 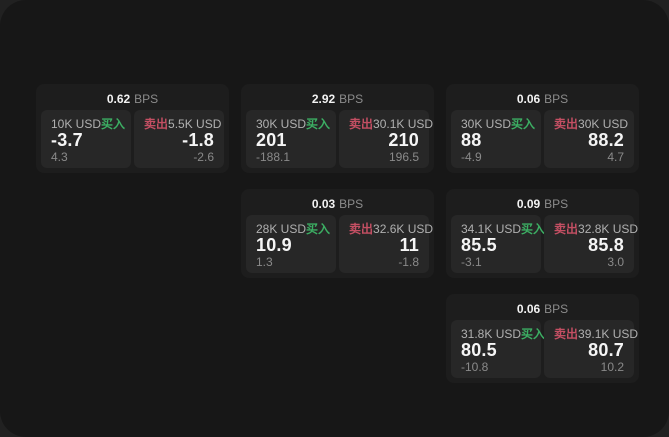 I want to click on bps-value: 0.03, so click(x=323, y=203).